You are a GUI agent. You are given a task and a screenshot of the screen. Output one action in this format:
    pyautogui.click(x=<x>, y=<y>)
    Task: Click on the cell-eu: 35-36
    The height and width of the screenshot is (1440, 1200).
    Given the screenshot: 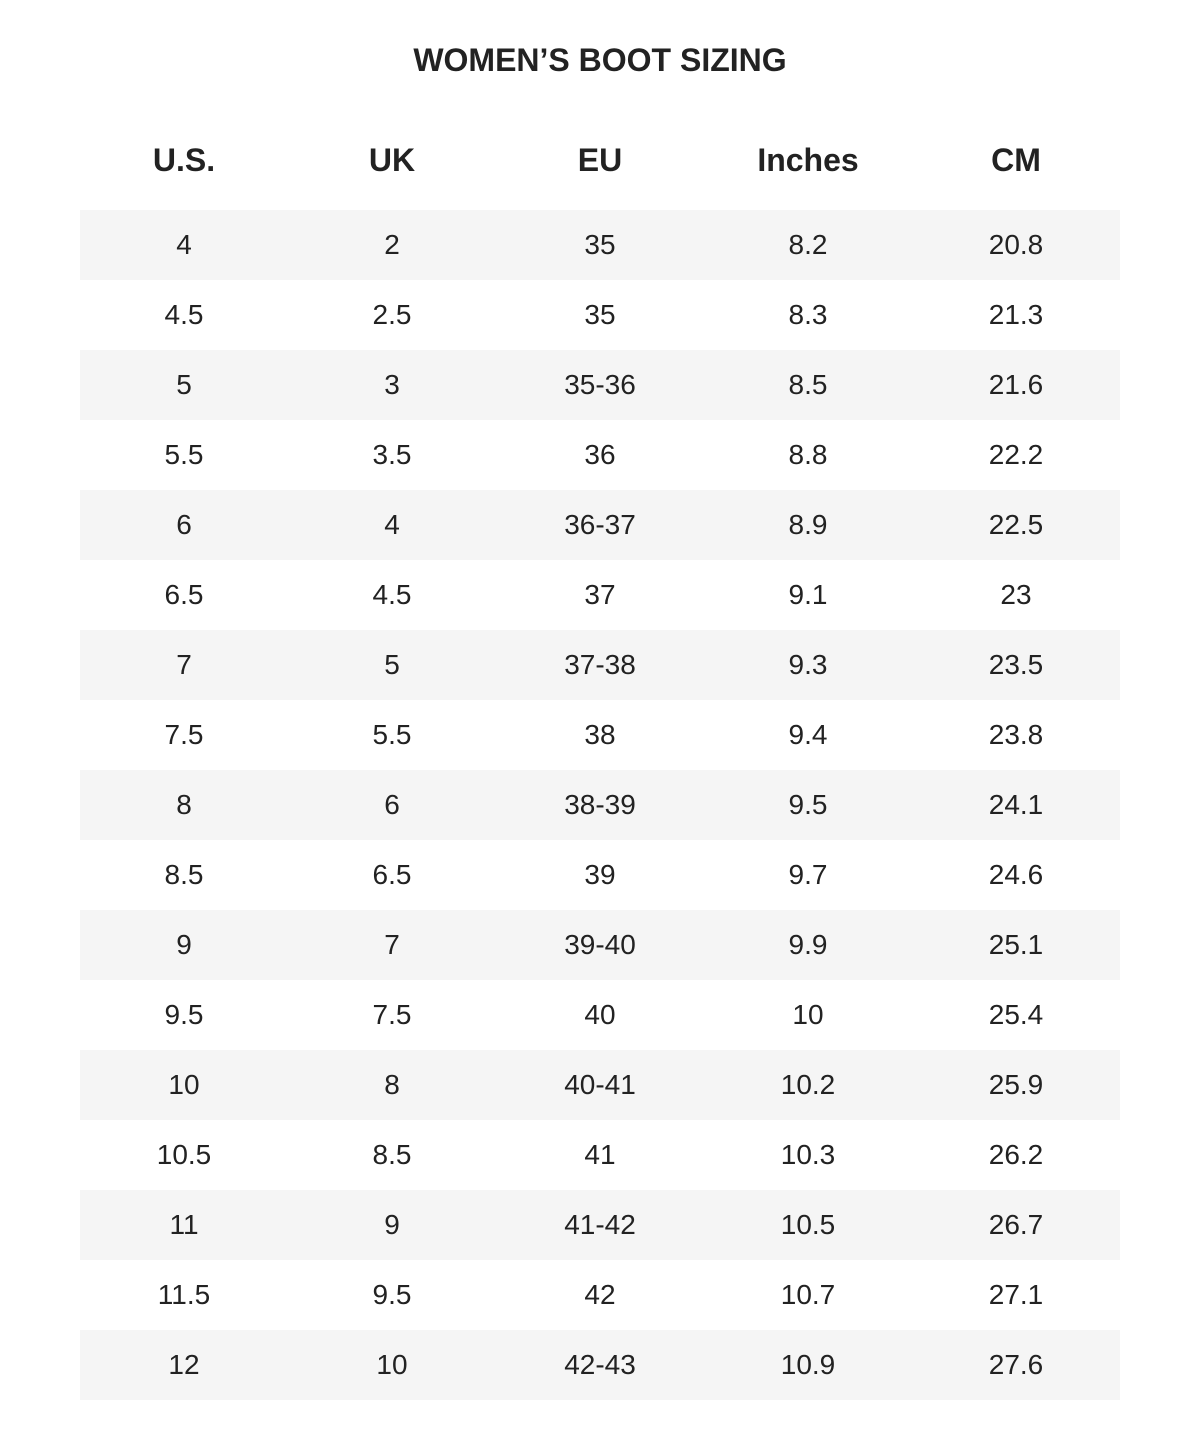 What is the action you would take?
    pyautogui.click(x=600, y=384)
    